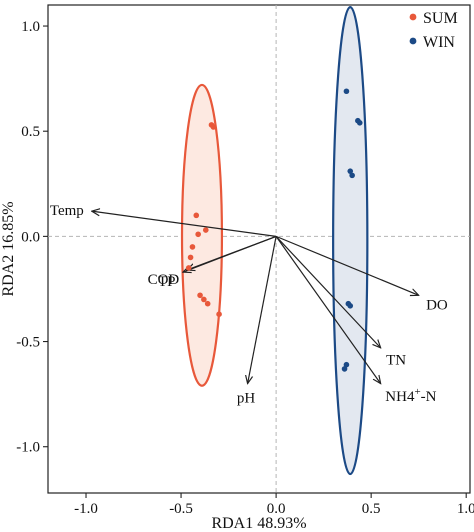 The image size is (474, 532). What do you see at coordinates (433, 30) in the screenshot?
I see `legend: SUM WIN` at bounding box center [433, 30].